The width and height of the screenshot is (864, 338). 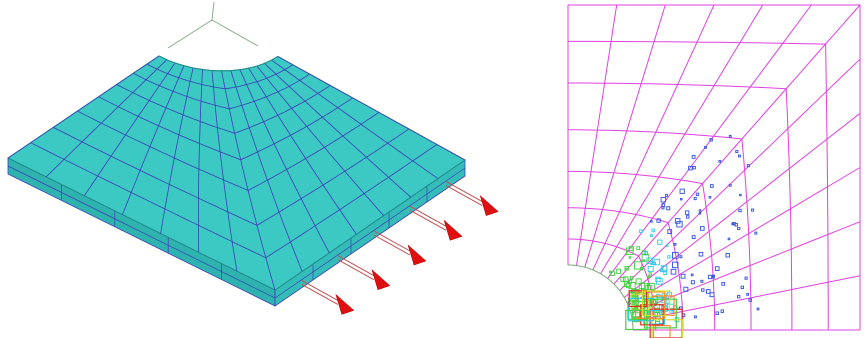 What do you see at coordinates (213, 11) in the screenshot?
I see `axis-z-line` at bounding box center [213, 11].